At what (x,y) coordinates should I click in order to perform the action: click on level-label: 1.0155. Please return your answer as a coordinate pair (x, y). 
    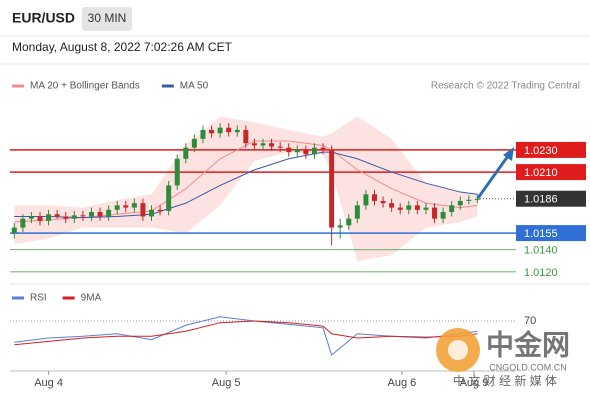
    Looking at the image, I should click on (541, 234).